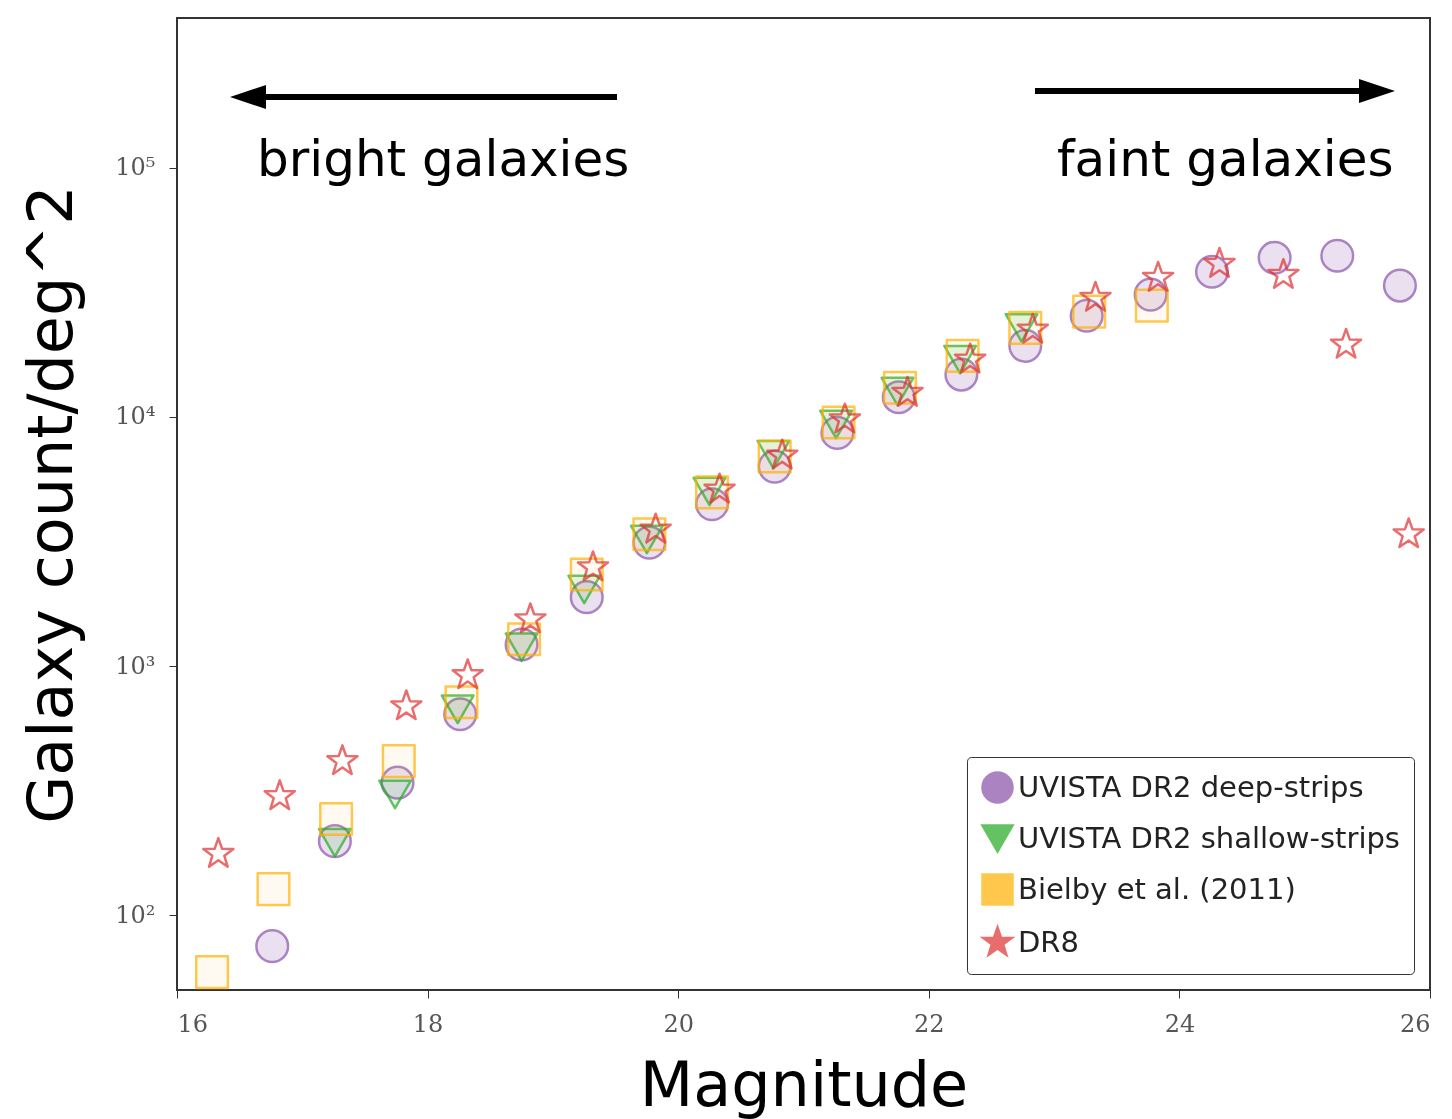 The width and height of the screenshot is (1452, 1119). I want to click on y-tick-label: 10⁵, so click(135, 167).